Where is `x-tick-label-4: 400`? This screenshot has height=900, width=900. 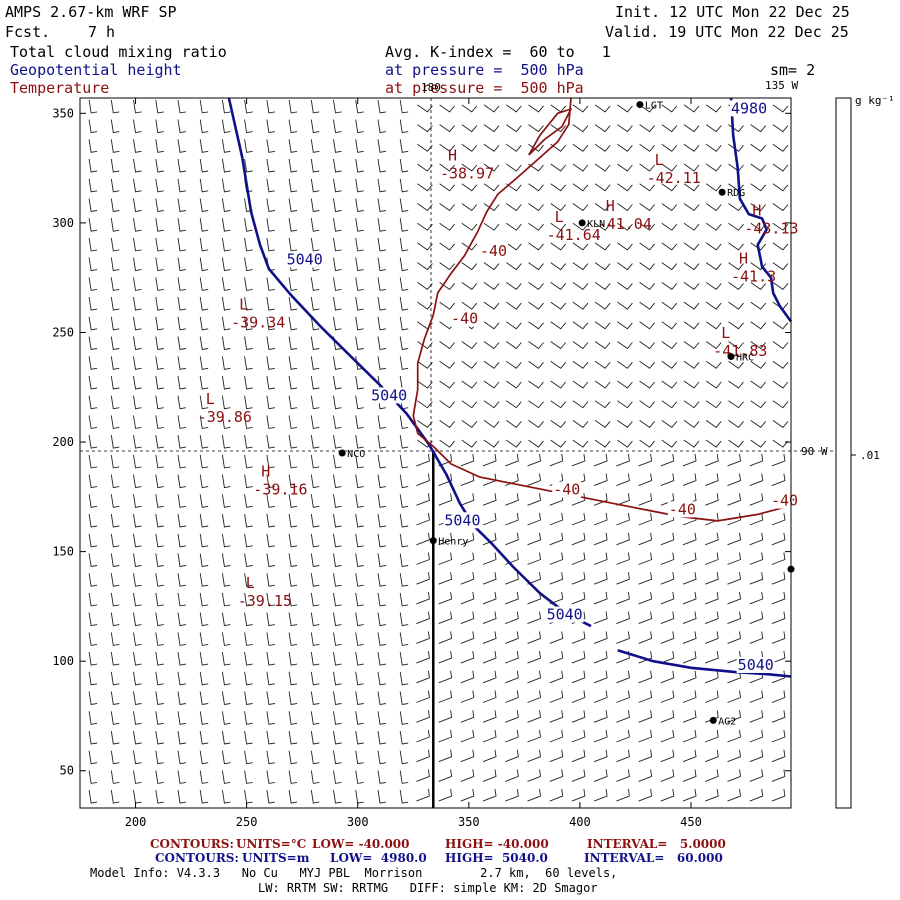 x-tick-label-4: 400 is located at coordinates (580, 822).